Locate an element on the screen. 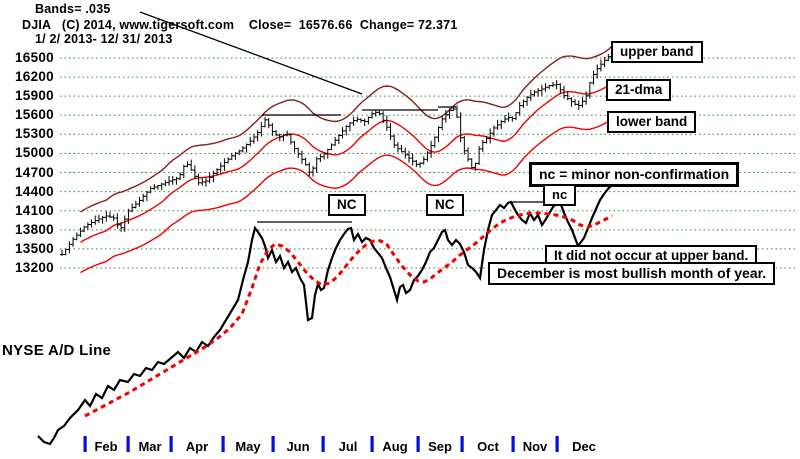  month-label-jun: Jun is located at coordinates (298, 446).